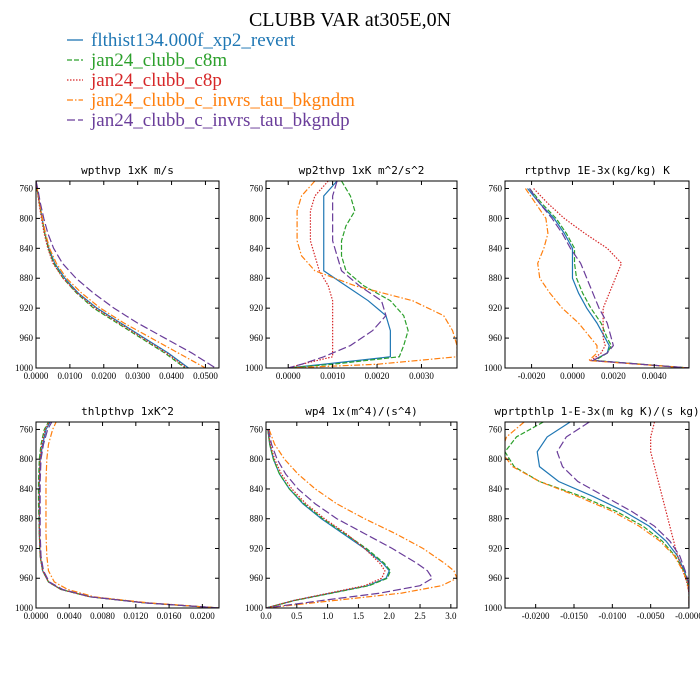 Image resolution: width=700 pixels, height=700 pixels. I want to click on x-tick-label: 0.0160, so click(169, 616).